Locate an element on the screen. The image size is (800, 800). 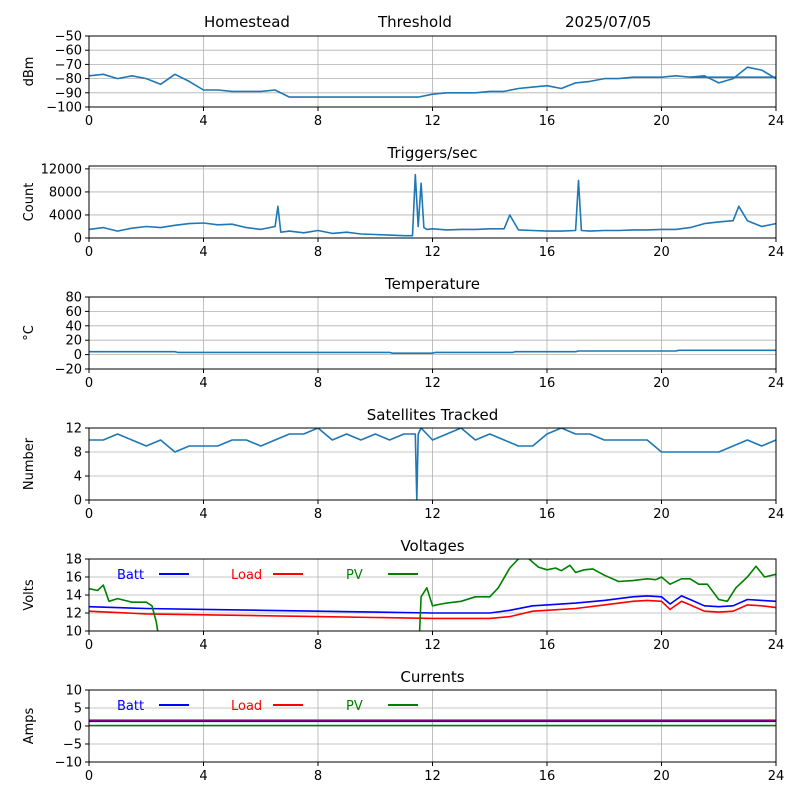
y-tick-label: 8000 is located at coordinates (65, 192).